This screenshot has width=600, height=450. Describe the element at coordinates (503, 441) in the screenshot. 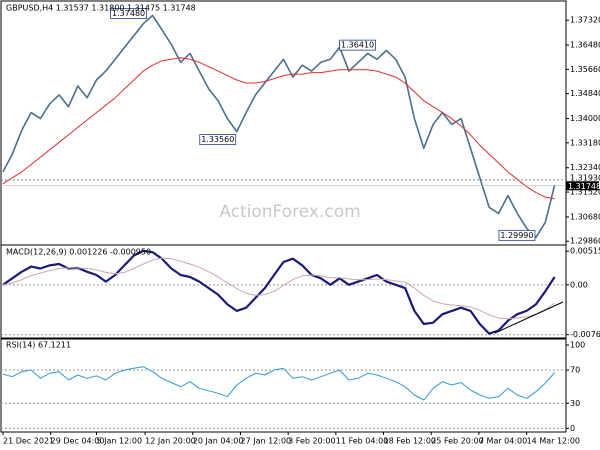

I see `x-tick-label: 7 Mar 04:00` at that location.